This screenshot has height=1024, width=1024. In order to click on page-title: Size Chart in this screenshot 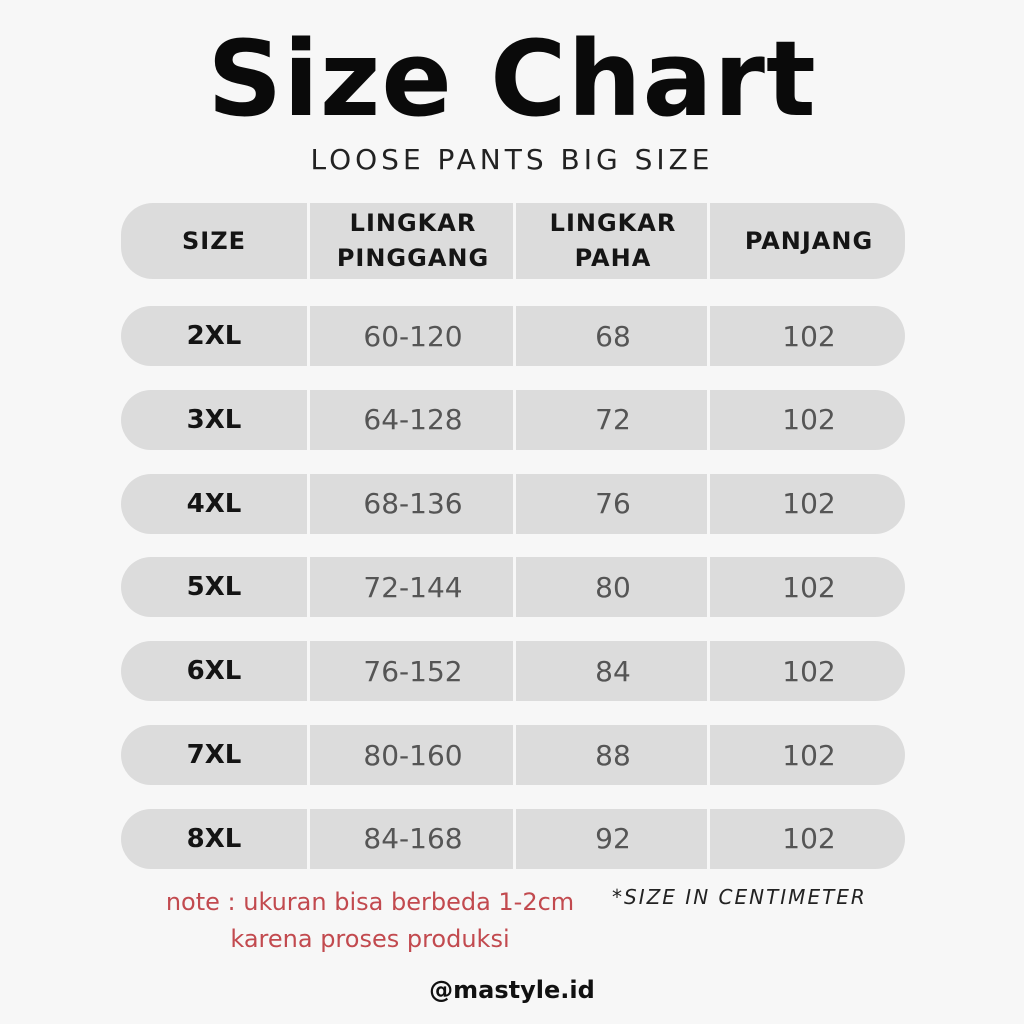, I will do `click(512, 79)`.